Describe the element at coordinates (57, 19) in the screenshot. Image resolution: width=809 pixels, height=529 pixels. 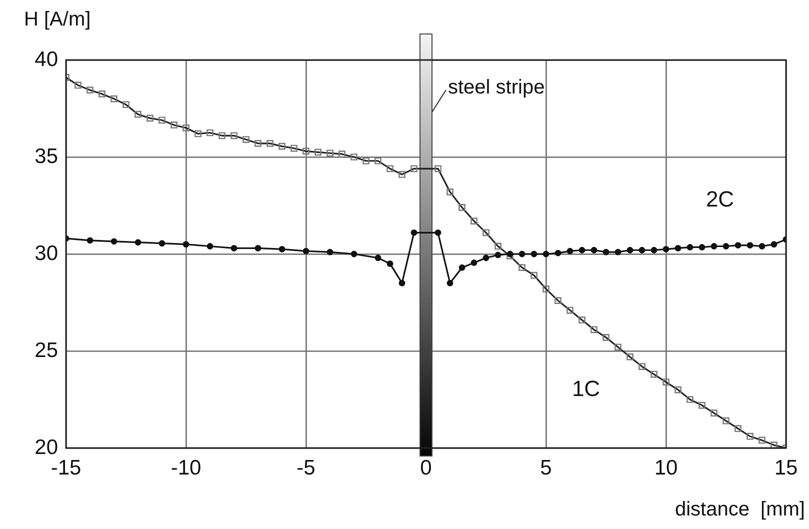
I see `y-axis-title: H [A/m]` at that location.